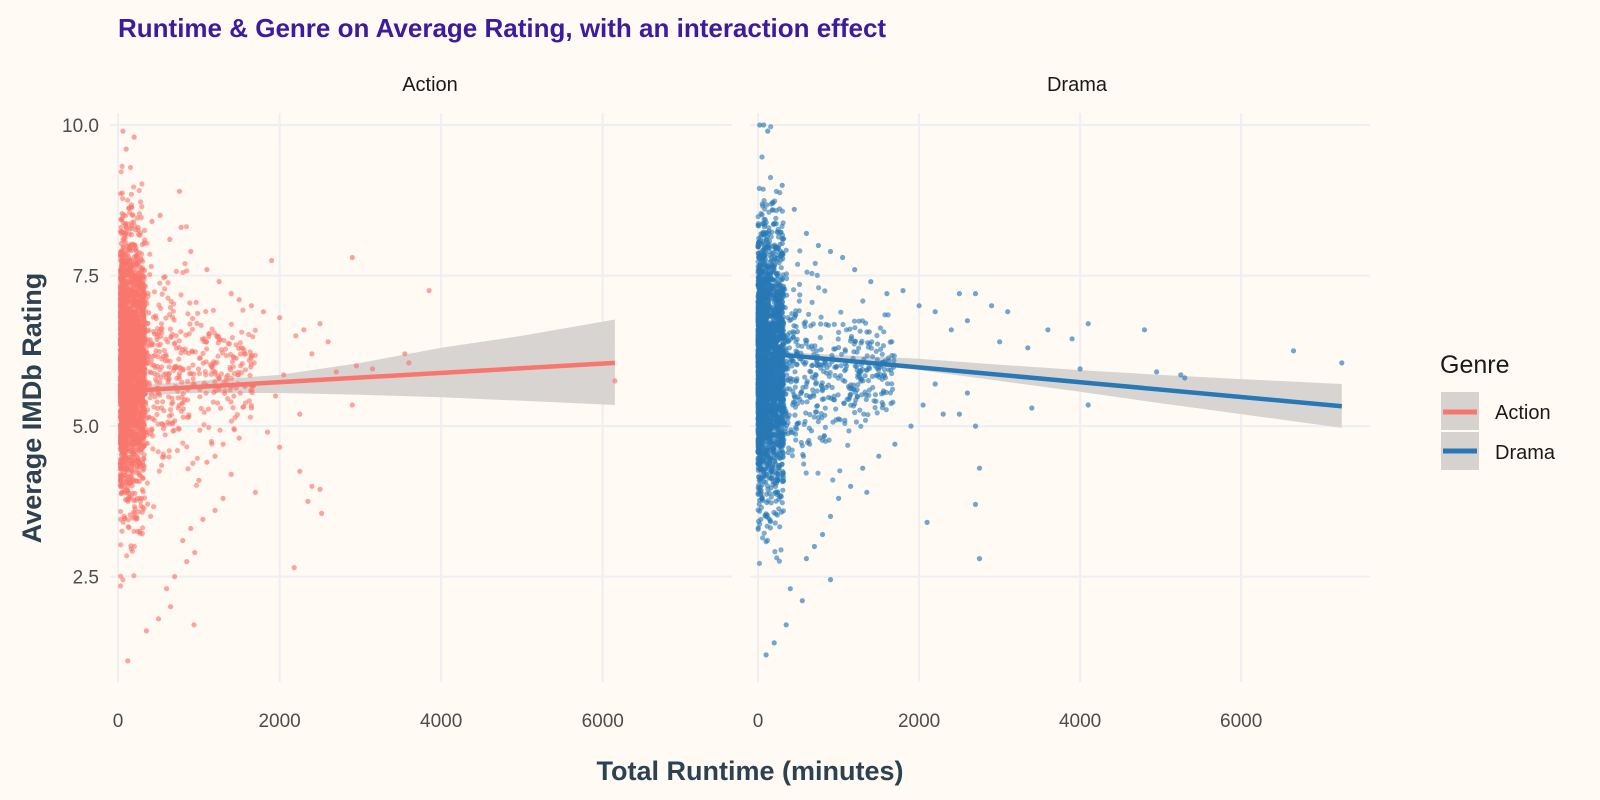  What do you see at coordinates (118, 721) in the screenshot?
I see `x-tick-label-action: 0` at bounding box center [118, 721].